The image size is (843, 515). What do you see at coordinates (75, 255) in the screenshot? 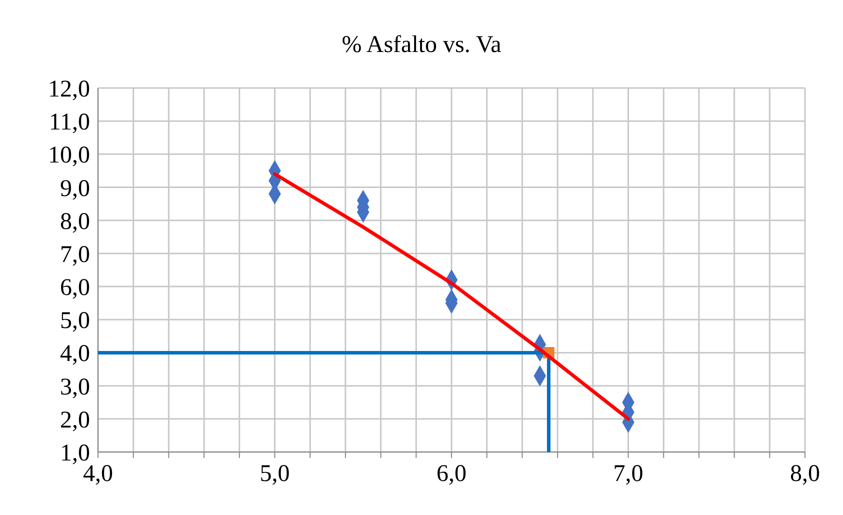
I see `y-tick-label: 7,0` at bounding box center [75, 255].